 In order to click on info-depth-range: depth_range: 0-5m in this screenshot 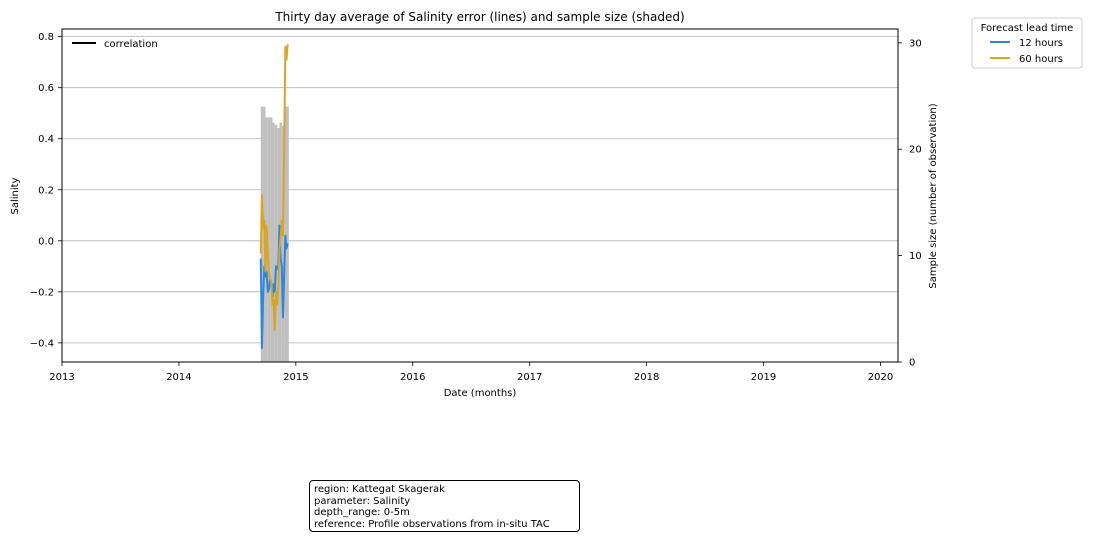, I will do `click(362, 512)`.